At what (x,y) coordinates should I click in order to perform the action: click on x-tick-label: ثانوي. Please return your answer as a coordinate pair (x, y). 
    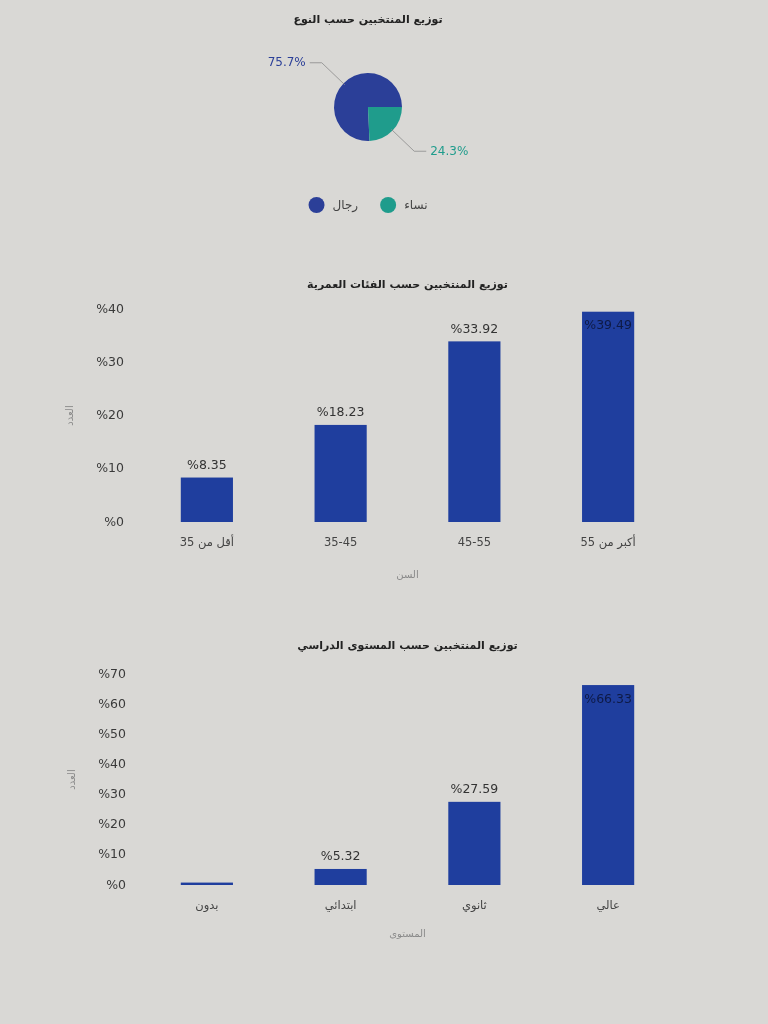
    Looking at the image, I should click on (474, 905).